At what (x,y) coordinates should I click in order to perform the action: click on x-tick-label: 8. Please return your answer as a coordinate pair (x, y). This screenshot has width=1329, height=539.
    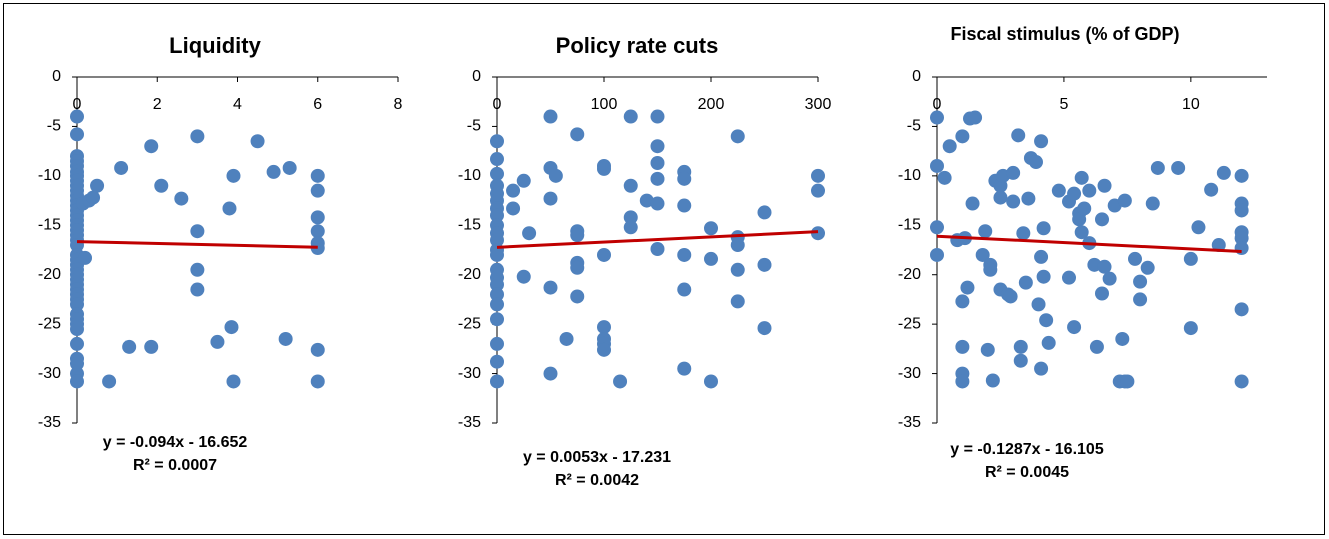
    Looking at the image, I should click on (398, 104).